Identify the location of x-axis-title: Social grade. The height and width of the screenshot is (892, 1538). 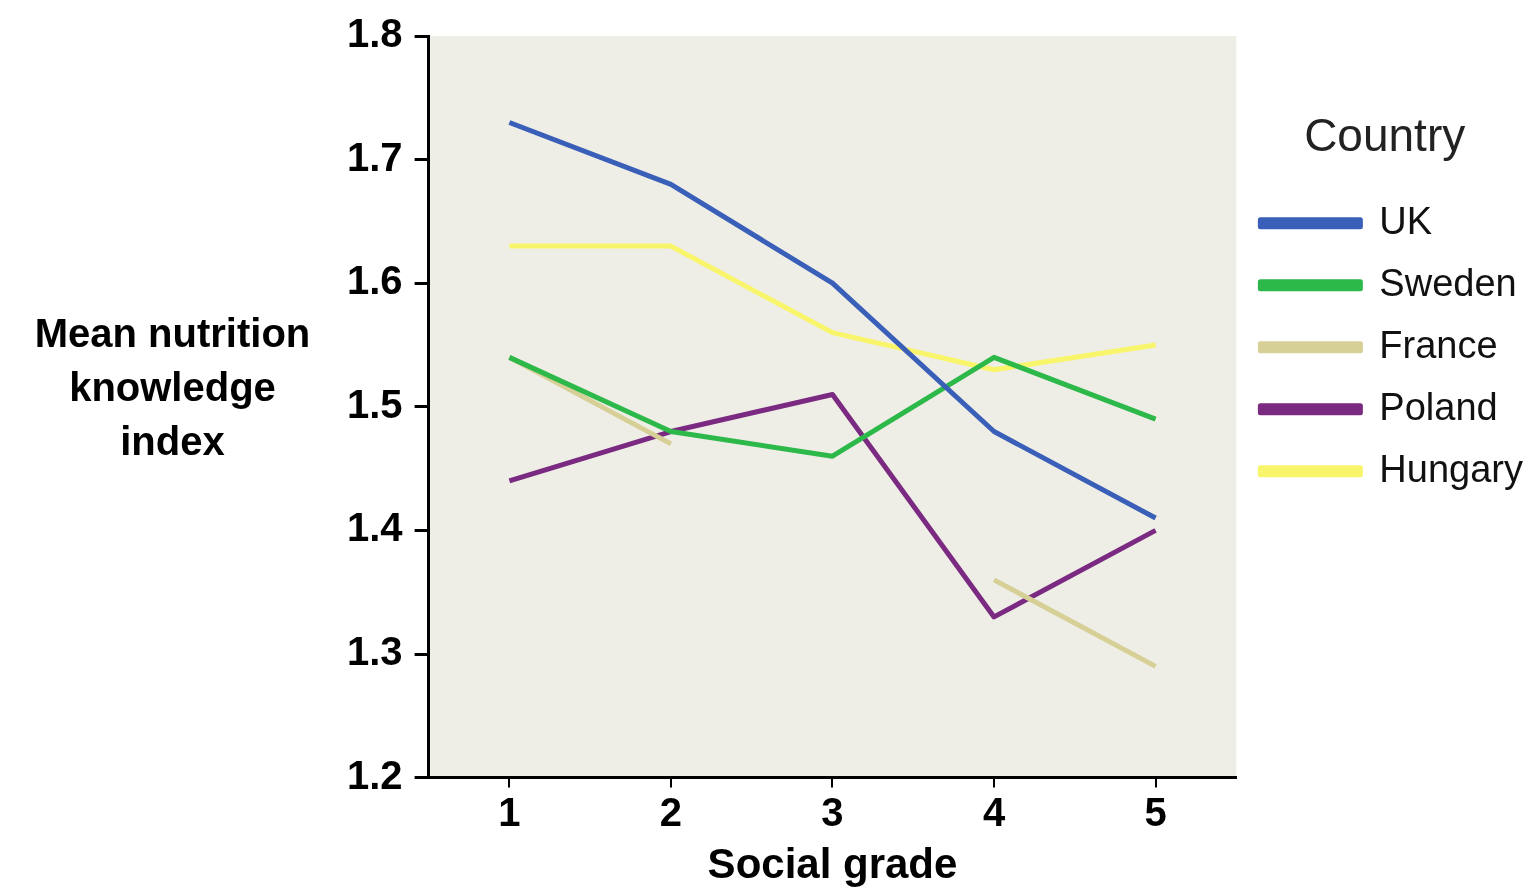
(832, 864).